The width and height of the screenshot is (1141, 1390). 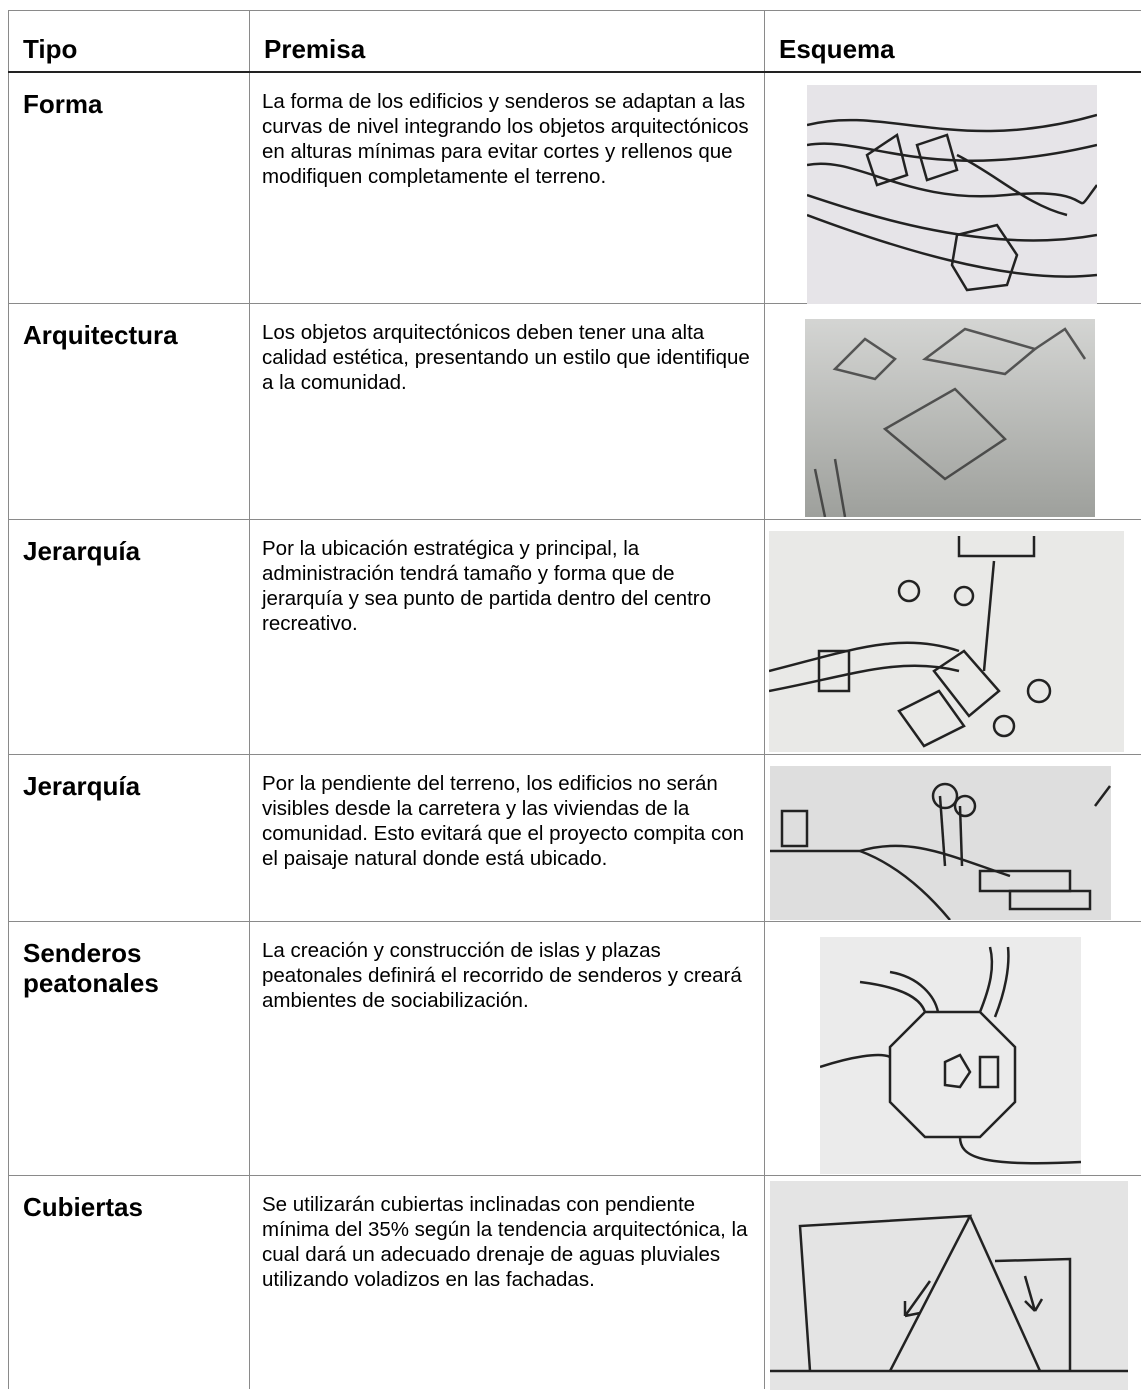 I want to click on sketch-arquitectura, so click(x=950, y=418).